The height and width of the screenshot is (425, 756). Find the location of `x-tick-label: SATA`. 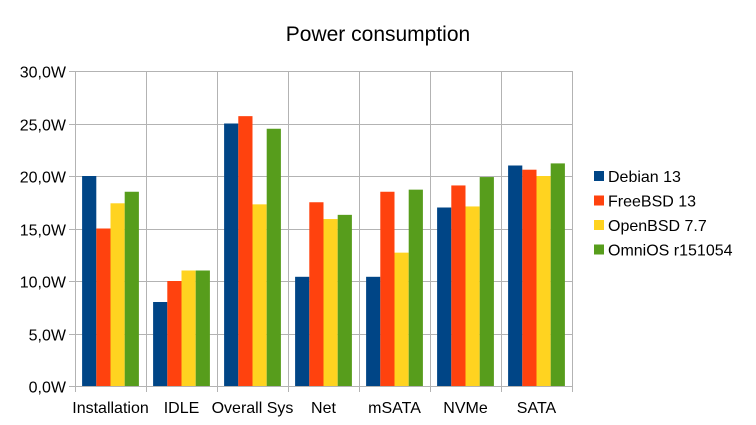

x-tick-label: SATA is located at coordinates (537, 408).